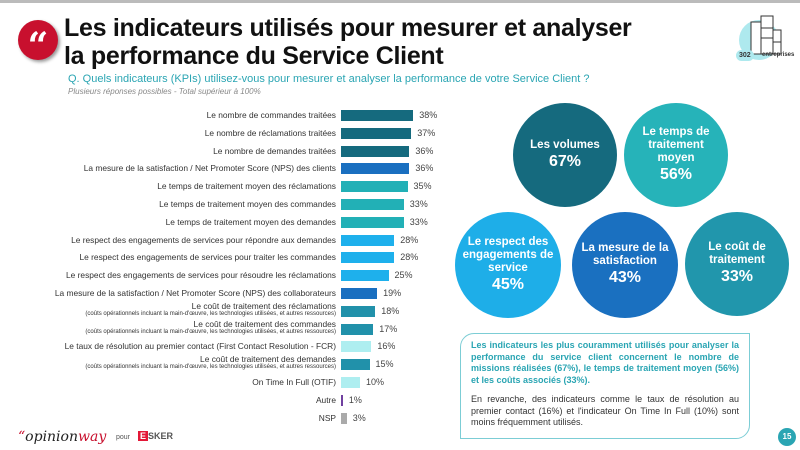 This screenshot has height=450, width=800. What do you see at coordinates (676, 174) in the screenshot?
I see `circle-value: 56%` at bounding box center [676, 174].